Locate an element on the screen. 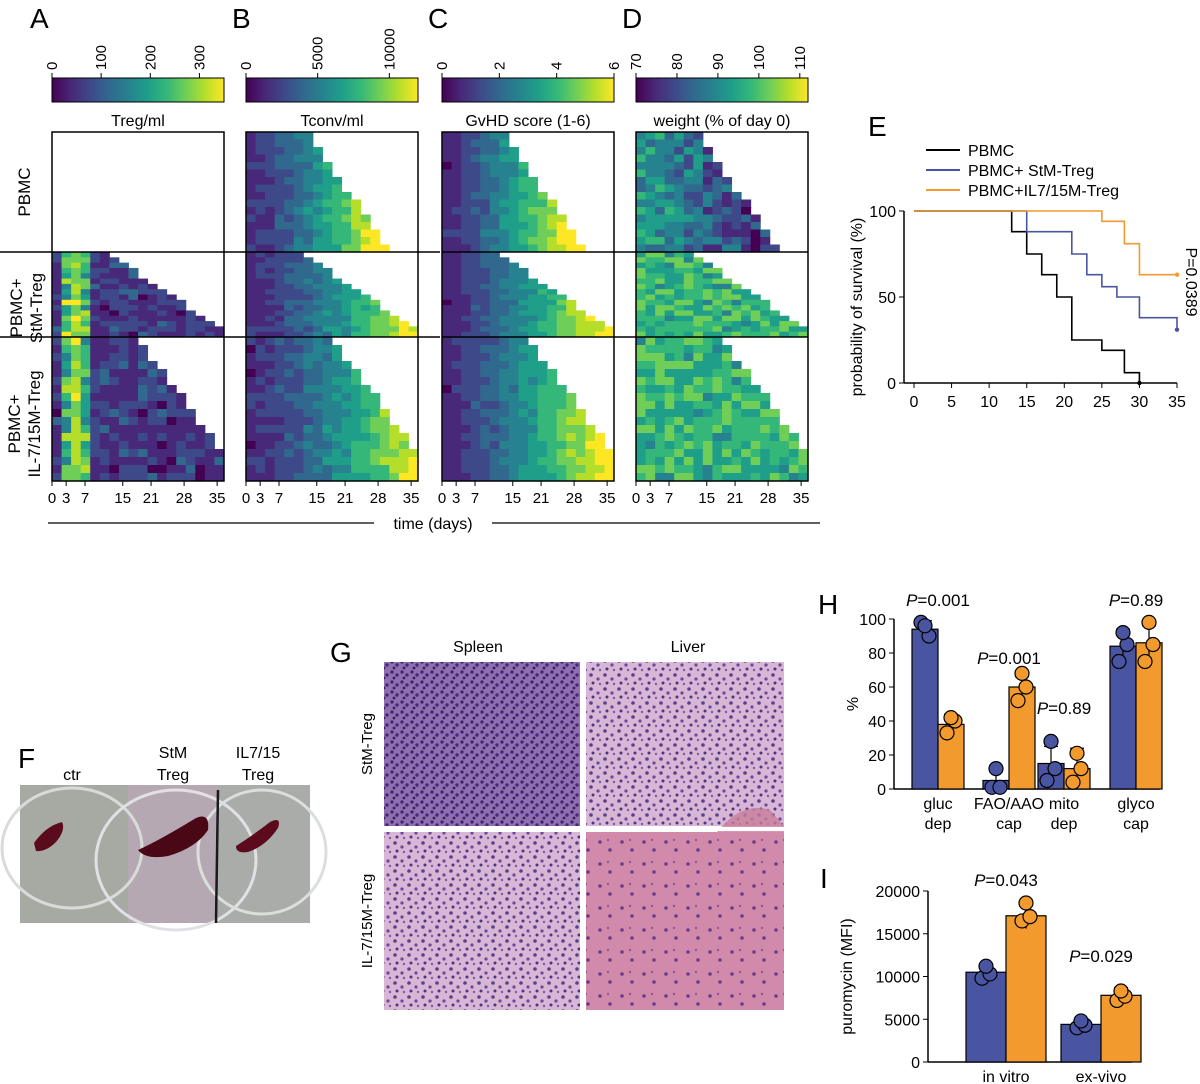 The width and height of the screenshot is (1200, 1084). panel-letter-b: B is located at coordinates (241, 18).